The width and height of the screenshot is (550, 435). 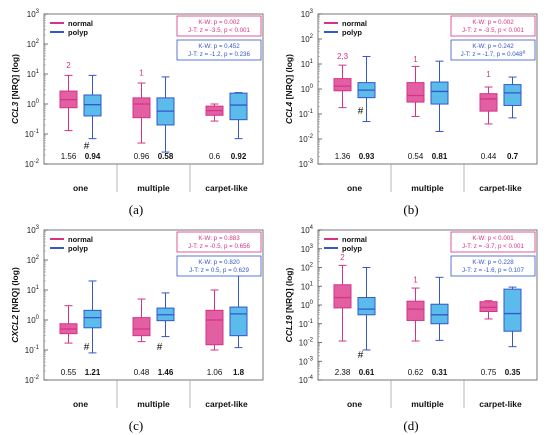 I want to click on median-value-label: 0.31, so click(x=440, y=372).